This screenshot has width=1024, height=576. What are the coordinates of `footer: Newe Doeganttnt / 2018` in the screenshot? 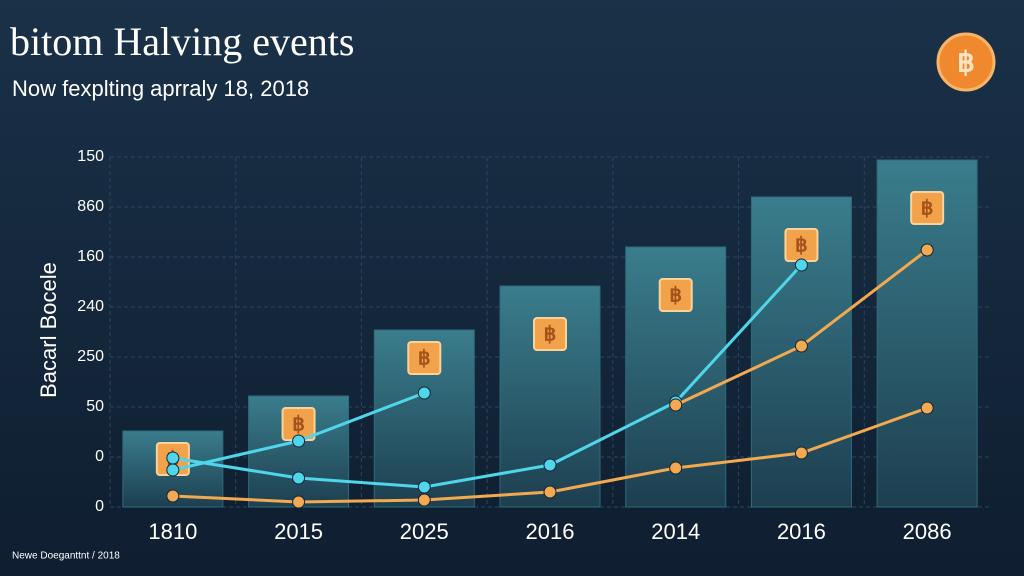 It's located at (66, 556).